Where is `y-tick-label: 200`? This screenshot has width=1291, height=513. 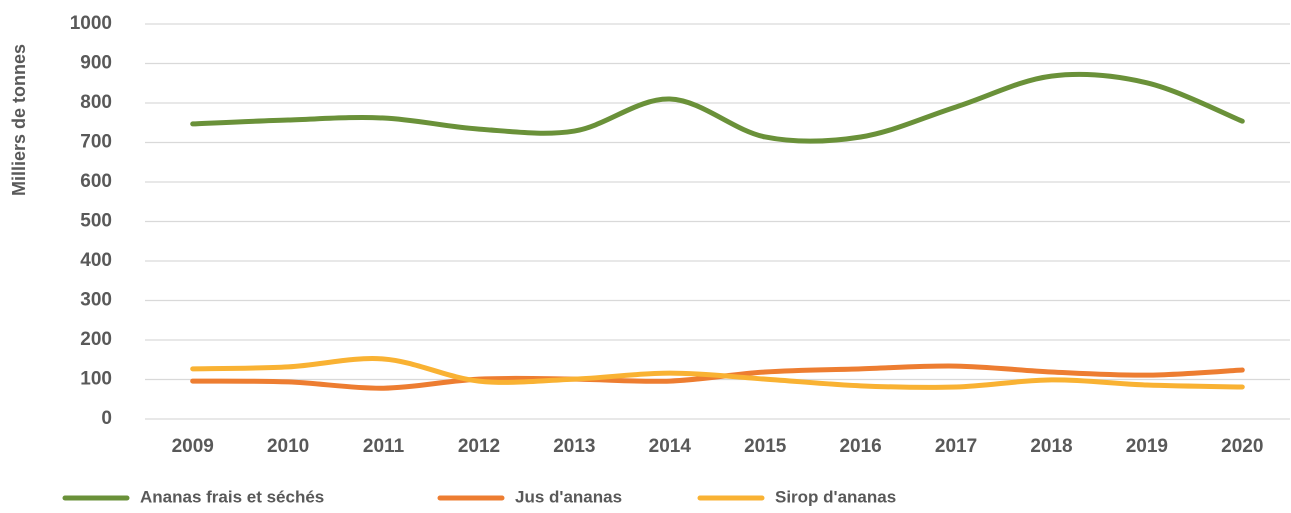 y-tick-label: 200 is located at coordinates (96, 339).